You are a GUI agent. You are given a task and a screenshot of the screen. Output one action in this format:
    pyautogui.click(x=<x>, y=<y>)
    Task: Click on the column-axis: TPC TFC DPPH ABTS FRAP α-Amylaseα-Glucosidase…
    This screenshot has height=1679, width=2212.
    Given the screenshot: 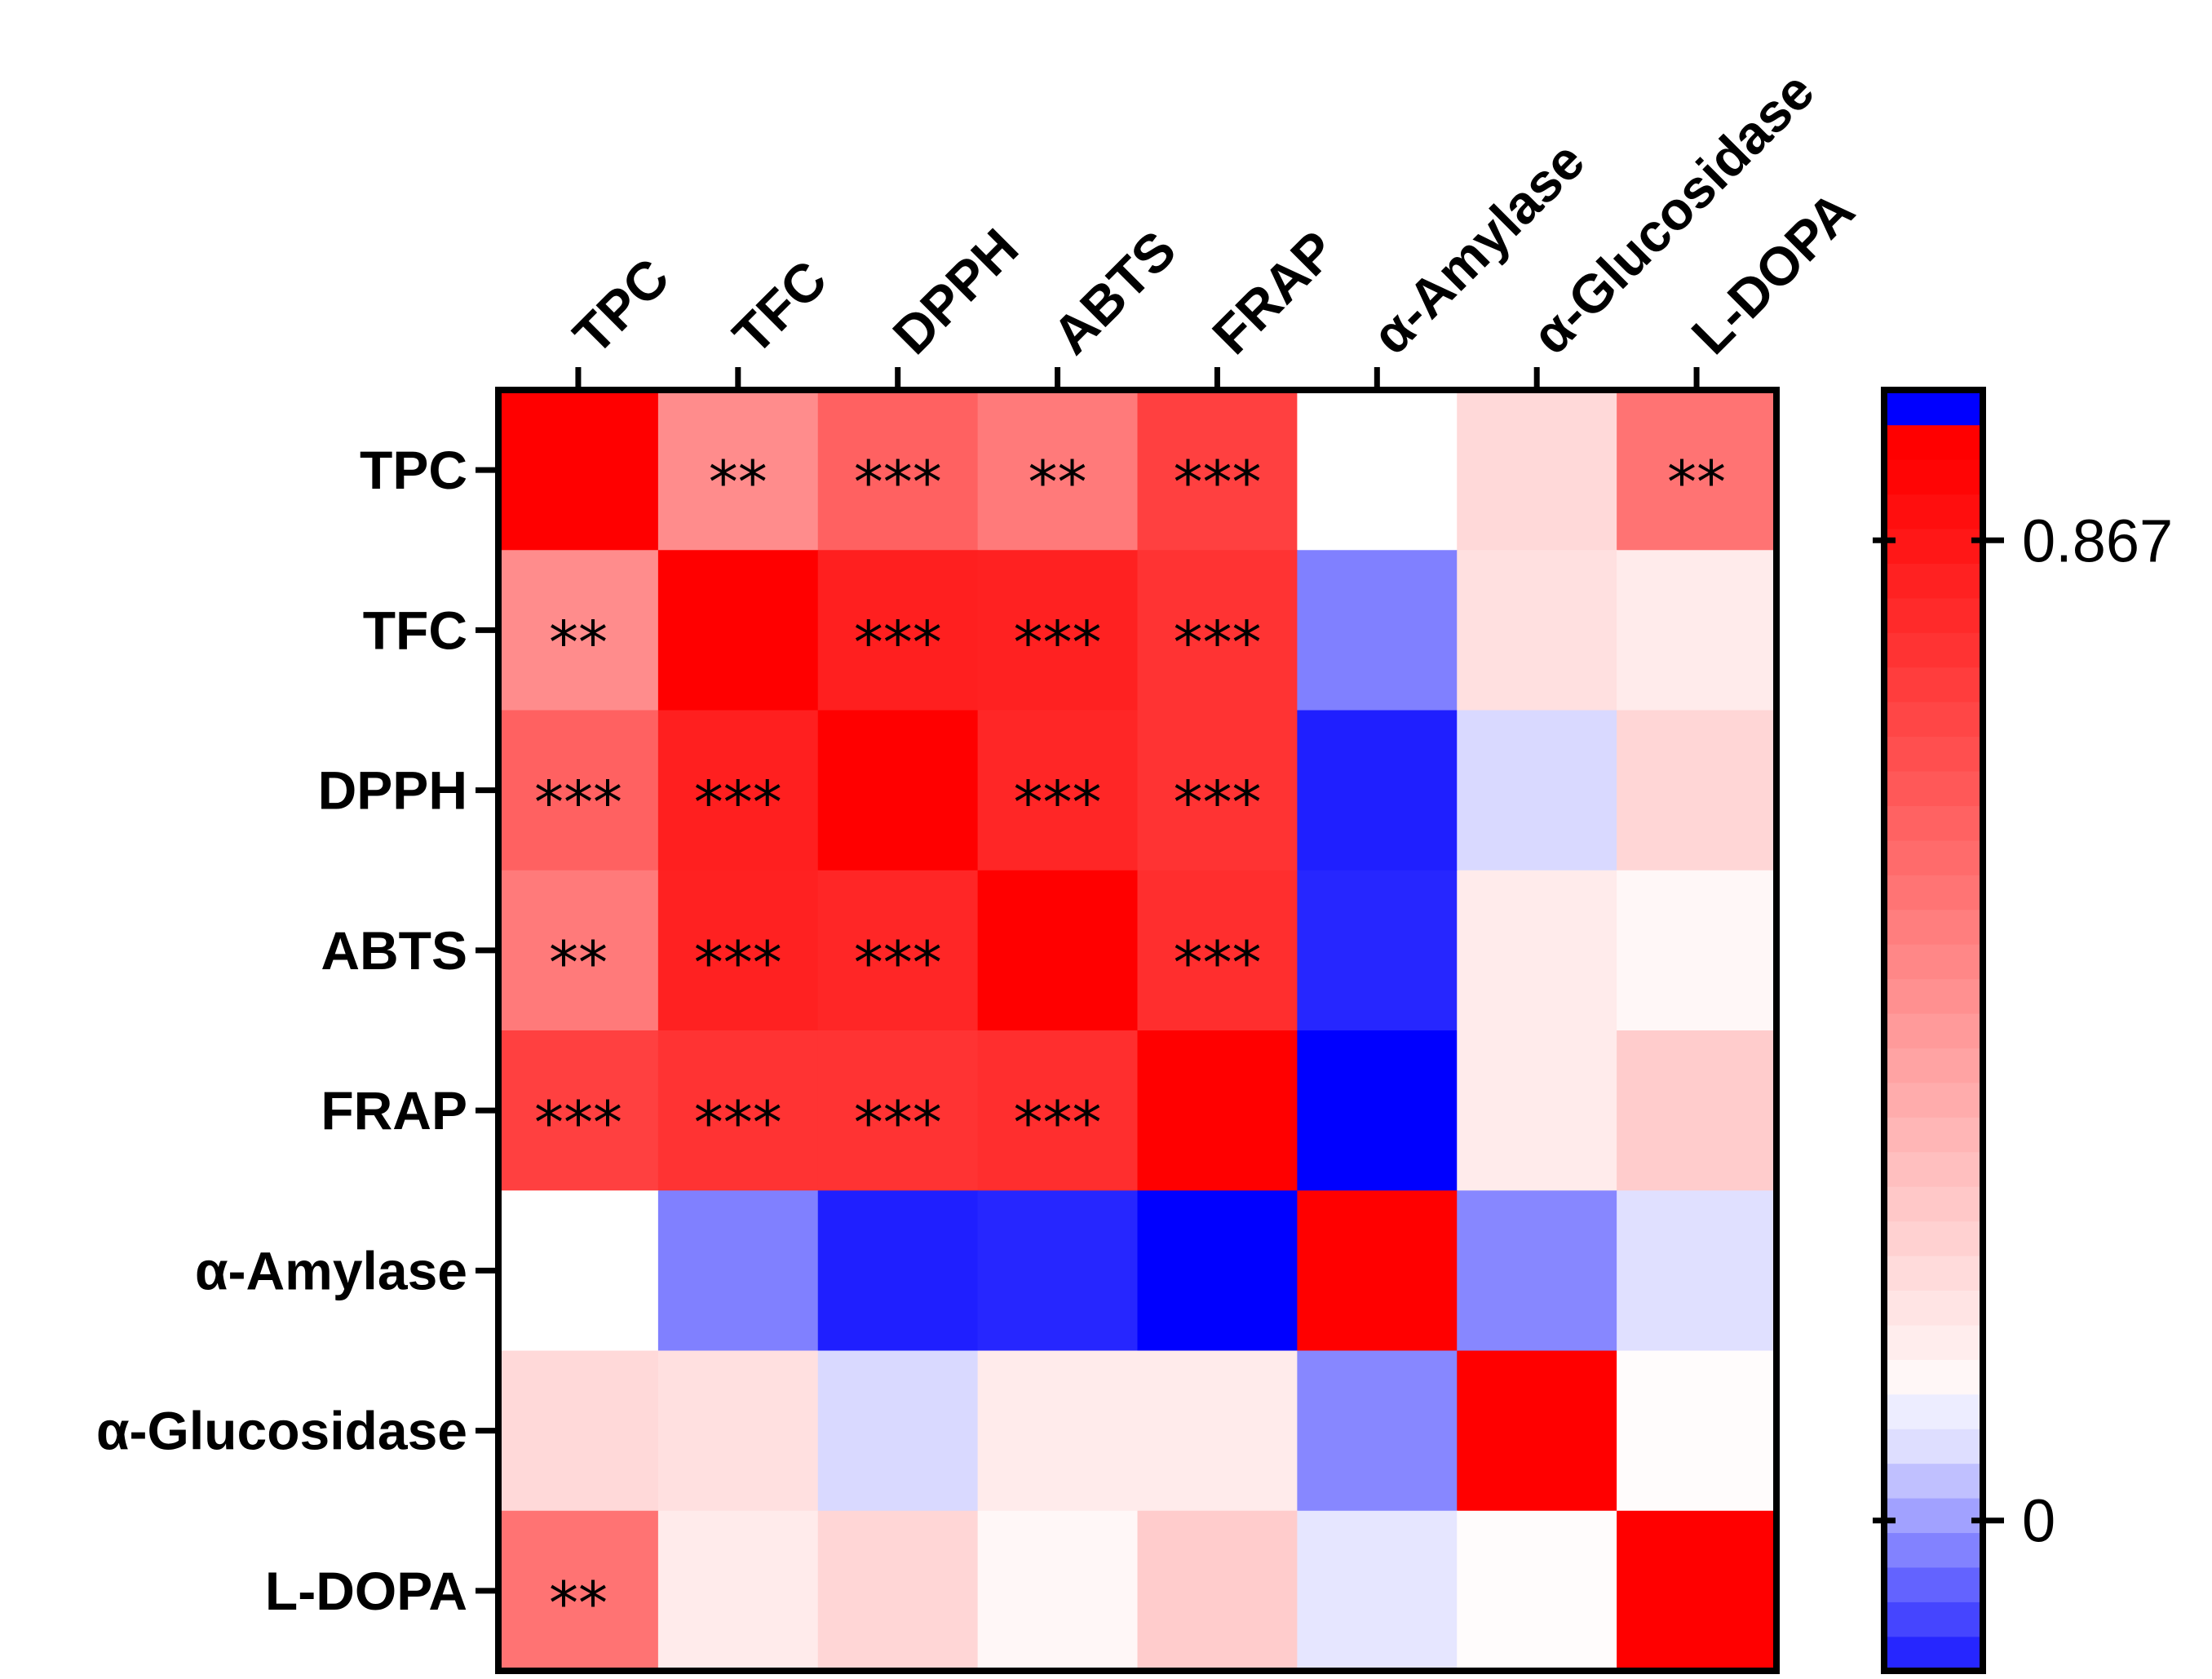 What is the action you would take?
    pyautogui.click(x=1214, y=225)
    